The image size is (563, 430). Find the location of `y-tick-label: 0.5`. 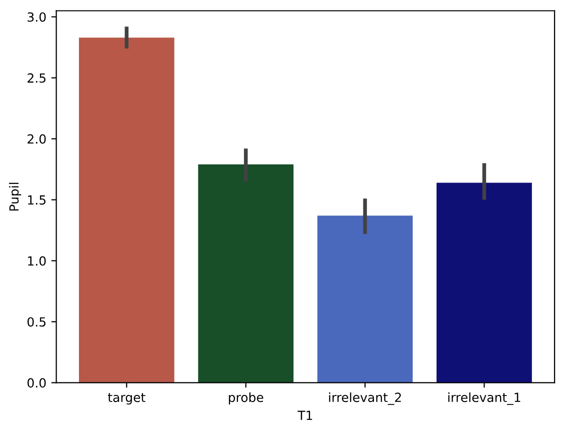

y-tick-label: 0.5 is located at coordinates (37, 322).